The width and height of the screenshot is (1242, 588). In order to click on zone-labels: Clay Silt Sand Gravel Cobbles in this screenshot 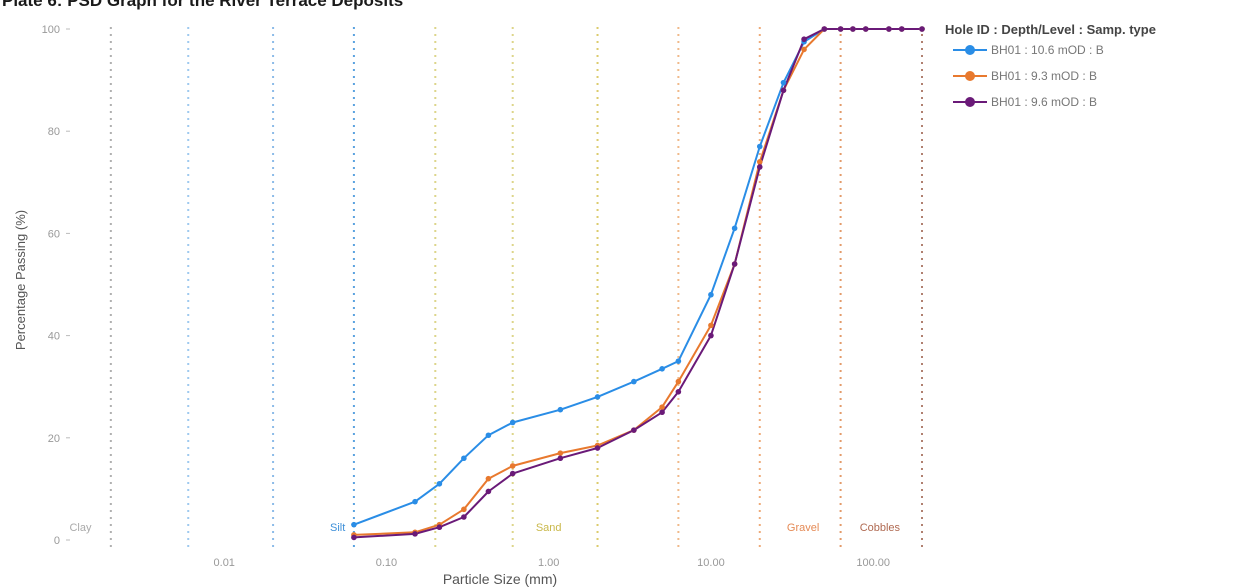, I will do `click(484, 528)`.